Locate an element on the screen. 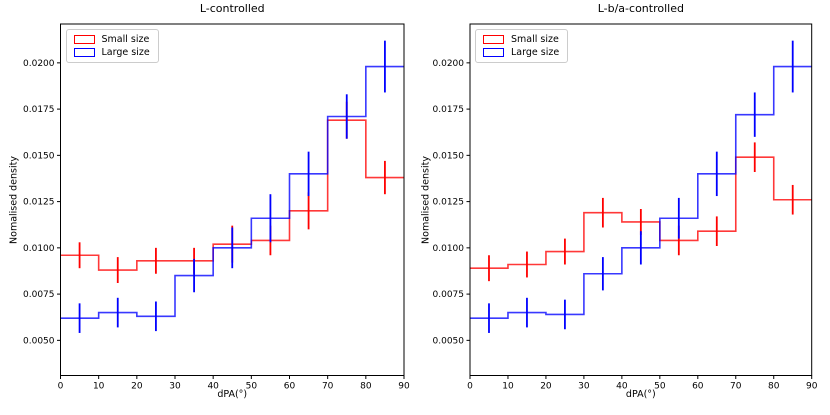 This screenshot has width=830, height=415. plot-title: L-controlled is located at coordinates (232, 8).